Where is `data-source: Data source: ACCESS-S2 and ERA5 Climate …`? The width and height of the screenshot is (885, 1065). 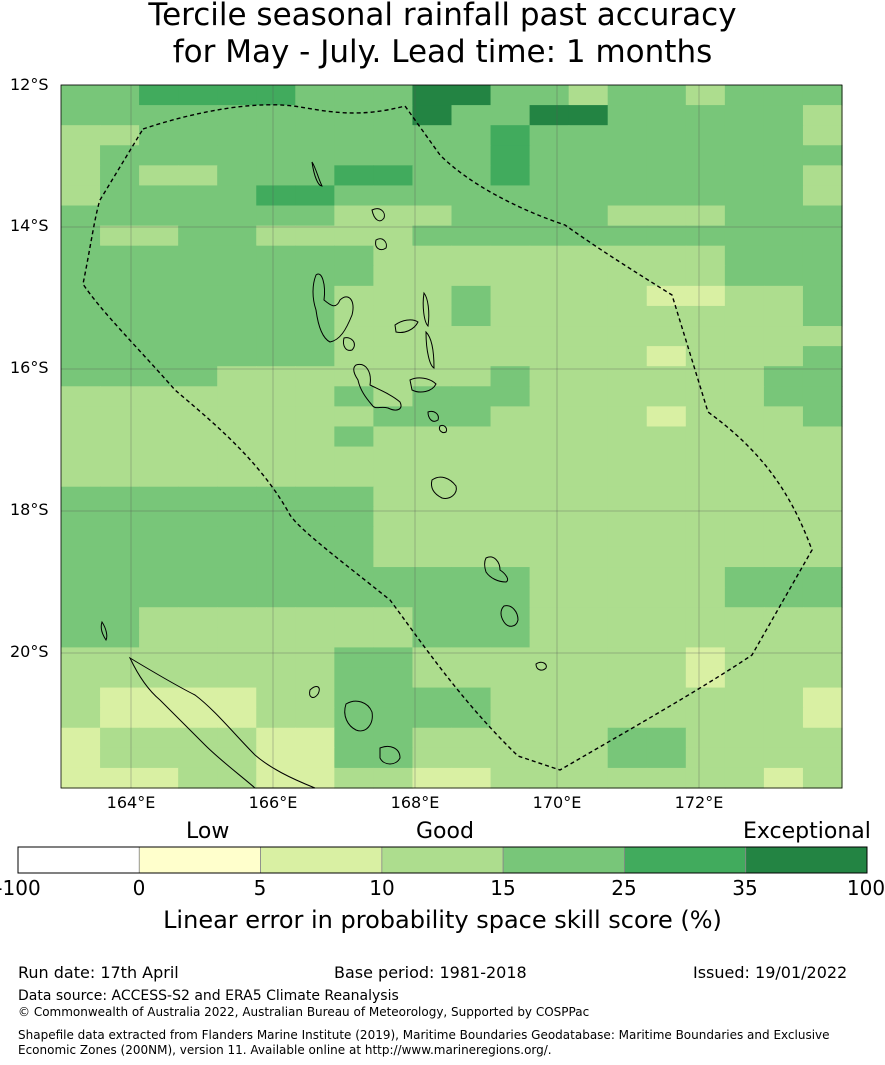 data-source: Data source: ACCESS-S2 and ERA5 Climate … is located at coordinates (208, 996).